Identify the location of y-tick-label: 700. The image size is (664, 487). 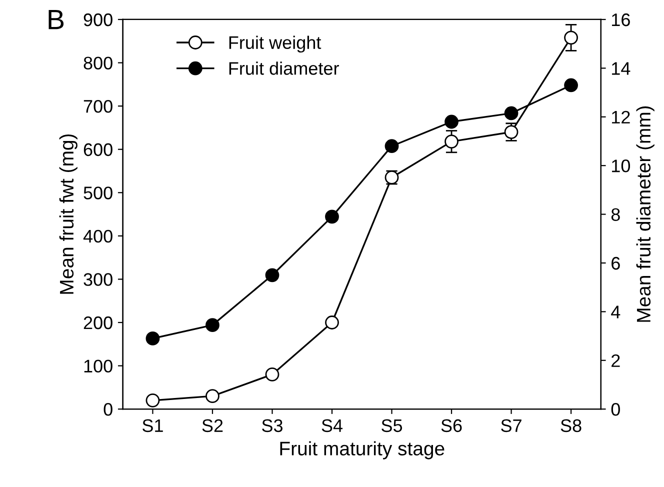
(98, 106).